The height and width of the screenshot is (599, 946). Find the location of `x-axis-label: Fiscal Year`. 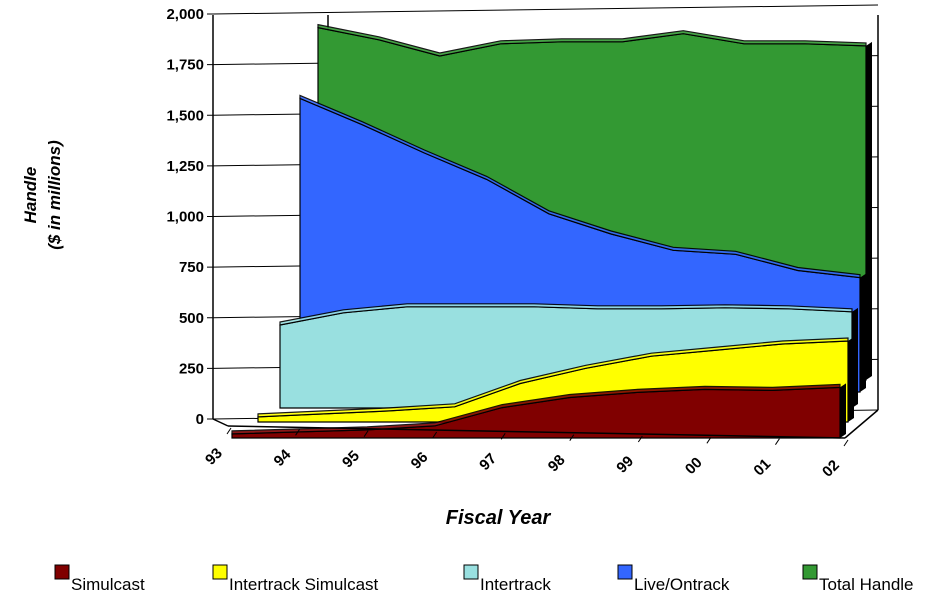

x-axis-label: Fiscal Year is located at coordinates (499, 518).